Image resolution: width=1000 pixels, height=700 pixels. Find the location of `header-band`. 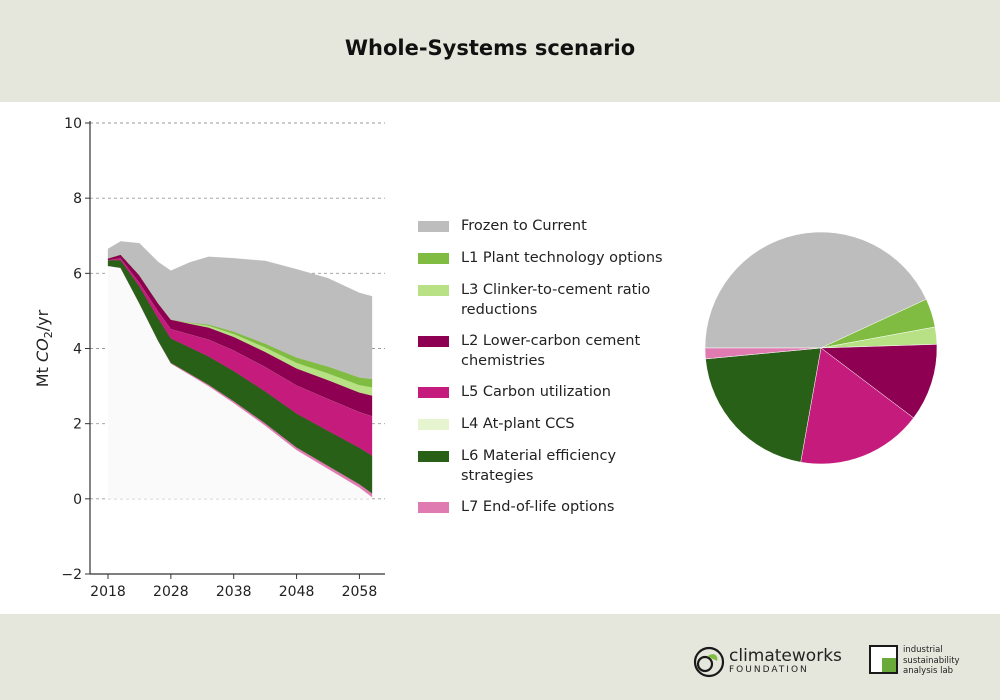

header-band is located at coordinates (500, 51).